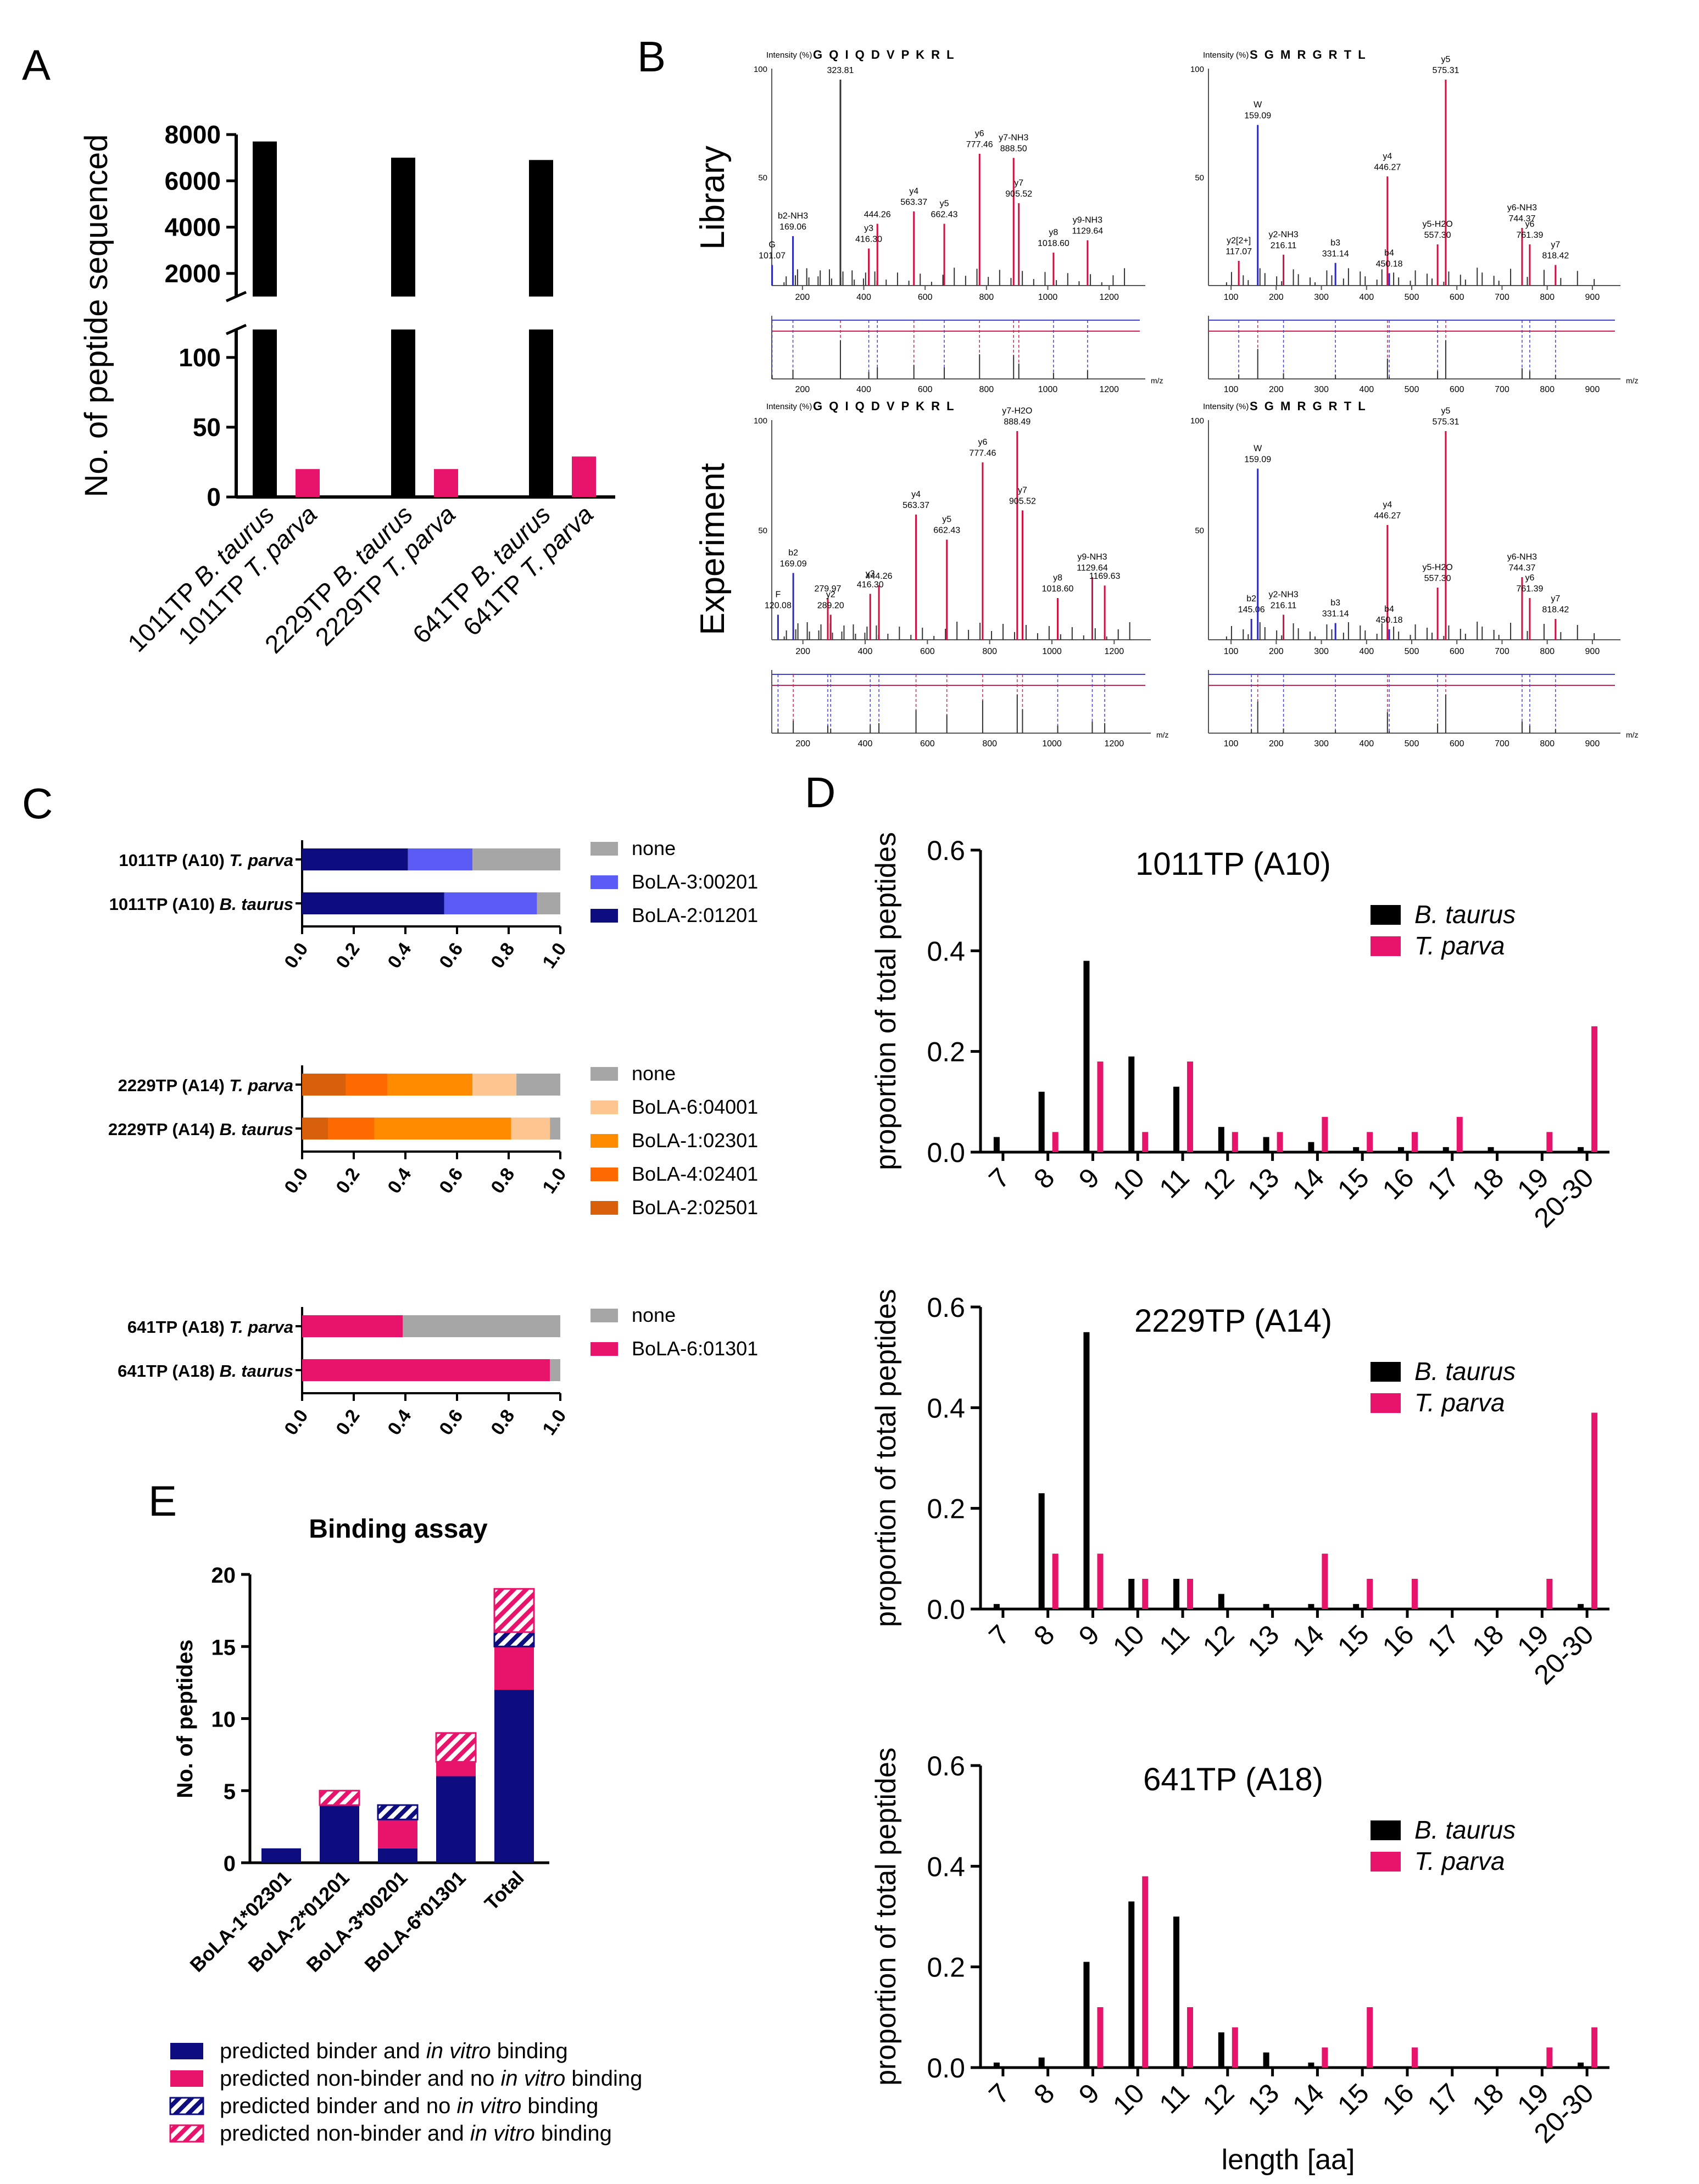 The height and width of the screenshot is (2184, 1699). I want to click on legend-label: T. parva, so click(1459, 1861).